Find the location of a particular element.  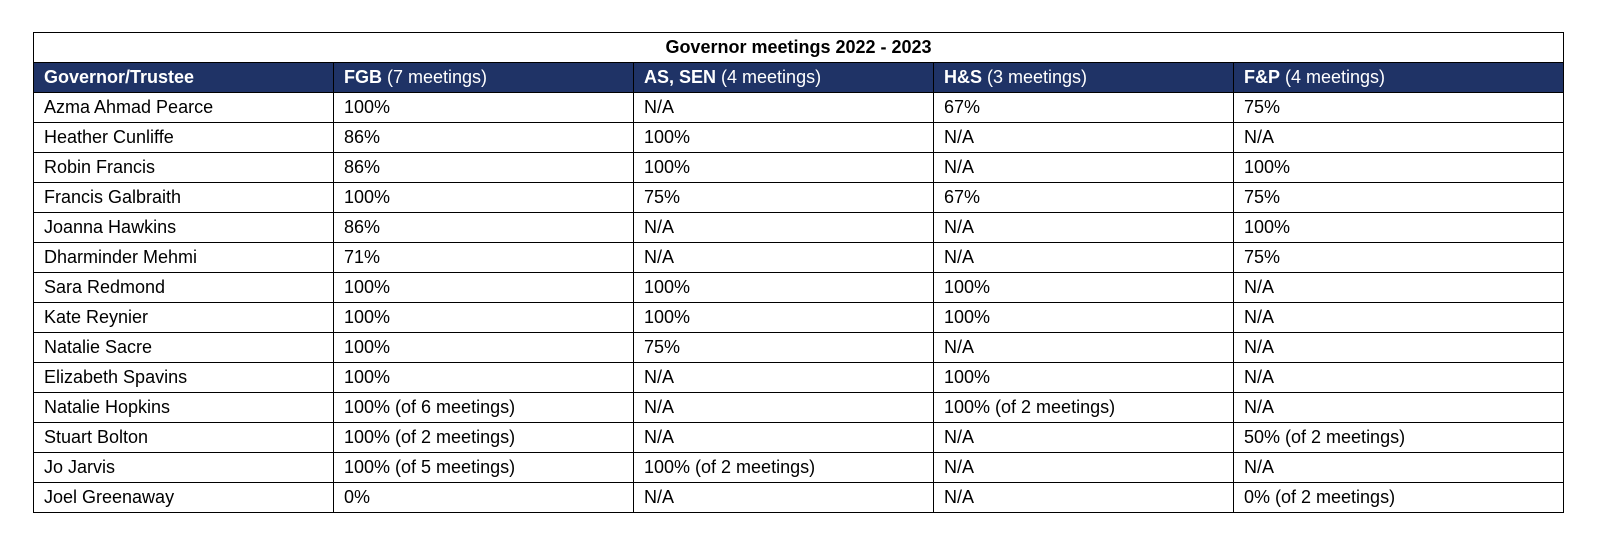

governor-name-cell: Elizabeth Spavins is located at coordinates (183, 377).